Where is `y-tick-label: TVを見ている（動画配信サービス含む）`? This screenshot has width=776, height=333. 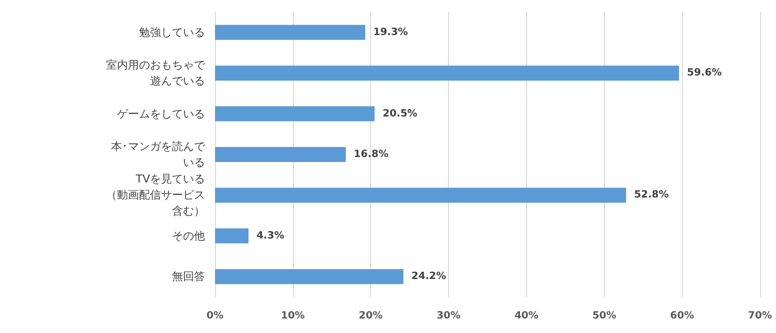 y-tick-label: TVを見ている（動画配信サービス含む） is located at coordinates (155, 195).